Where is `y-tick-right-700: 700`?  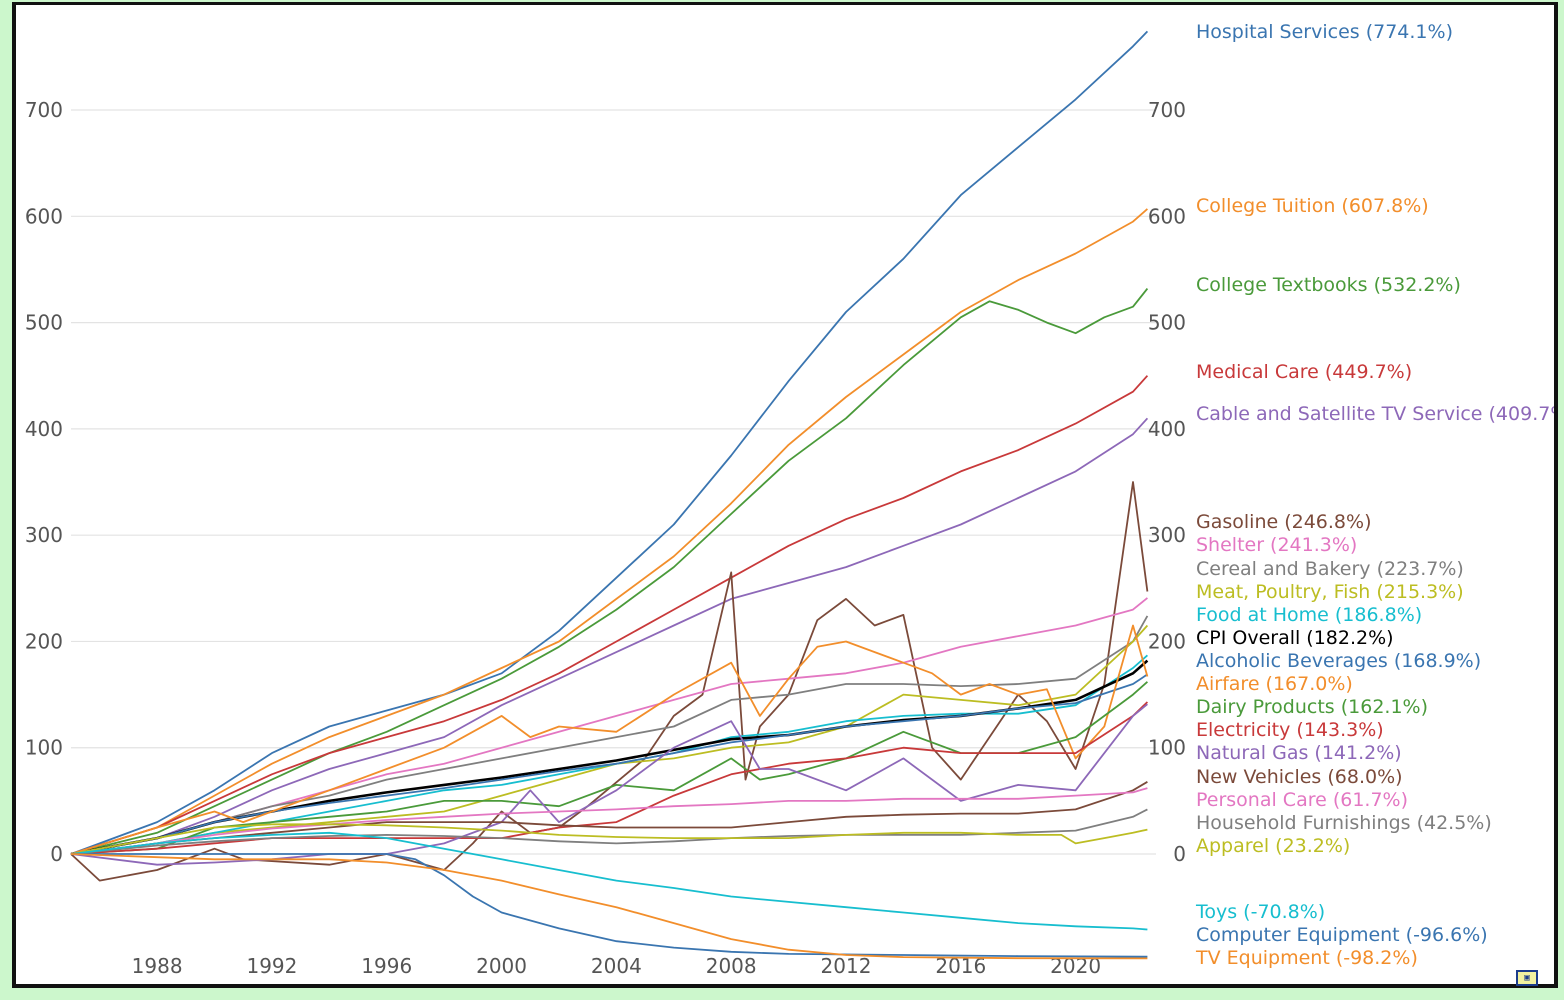
y-tick-right-700: 700 is located at coordinates (1167, 110).